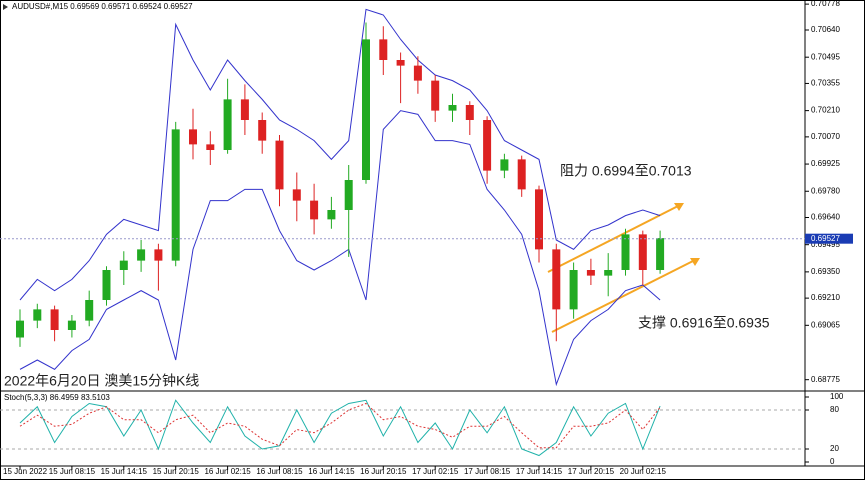 The height and width of the screenshot is (480, 865). Describe the element at coordinates (825, 4) in the screenshot. I see `y-tick-label: 0.70778` at that location.